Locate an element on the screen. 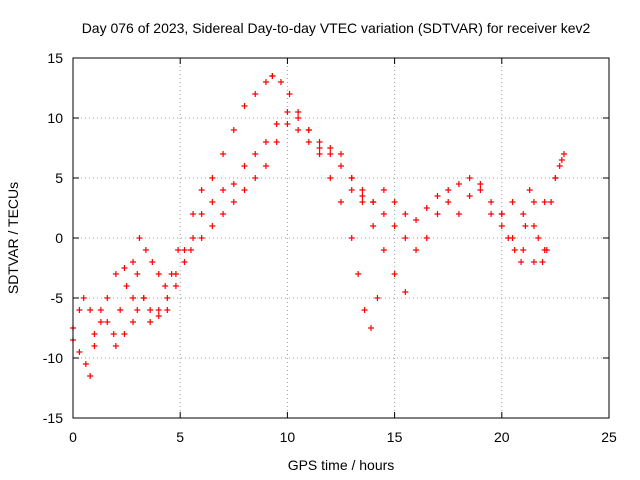 Image resolution: width=640 pixels, height=480 pixels. series-track-f is located at coordinates (126, 286).